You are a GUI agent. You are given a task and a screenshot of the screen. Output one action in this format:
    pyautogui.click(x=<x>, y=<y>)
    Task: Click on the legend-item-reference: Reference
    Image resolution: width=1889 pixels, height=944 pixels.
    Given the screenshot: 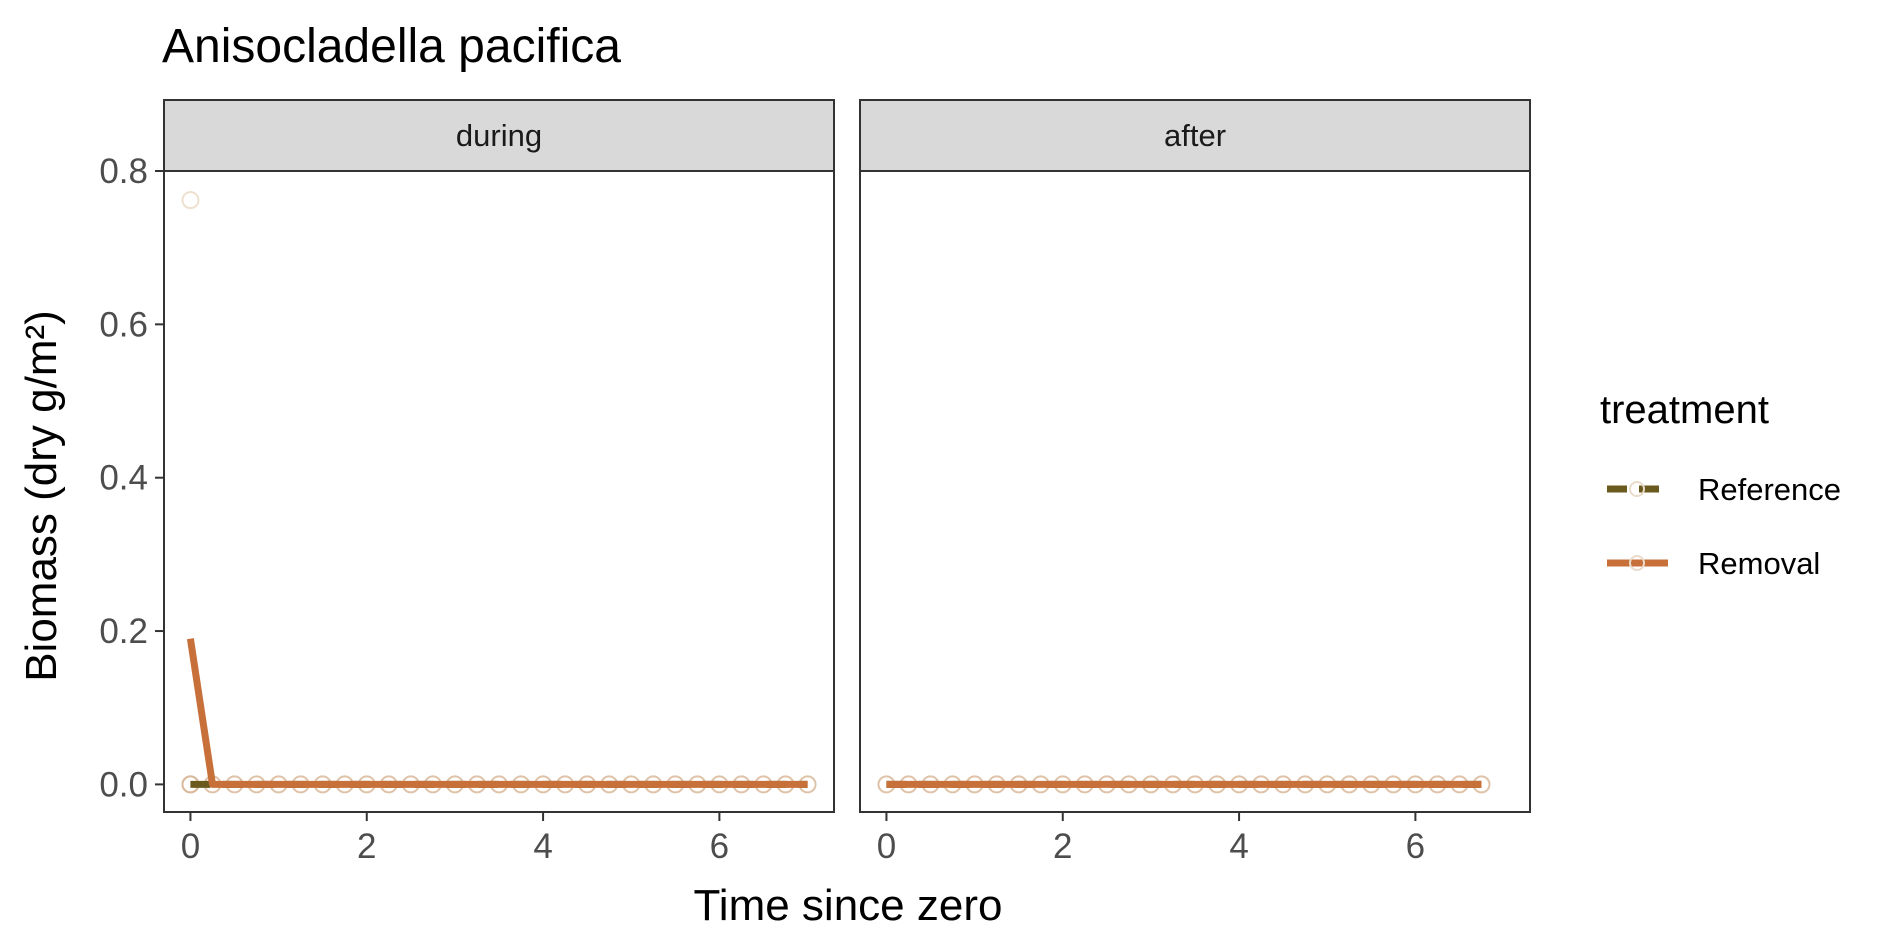 What is the action you would take?
    pyautogui.click(x=1724, y=489)
    